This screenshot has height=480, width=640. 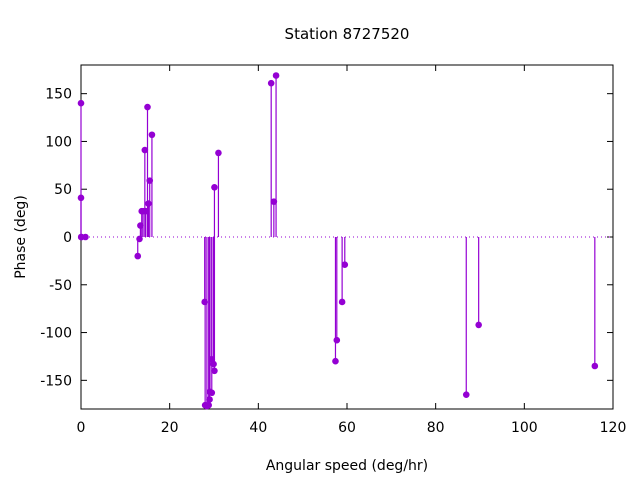 What do you see at coordinates (67, 238) in the screenshot?
I see `y-tick-label: 0` at bounding box center [67, 238].